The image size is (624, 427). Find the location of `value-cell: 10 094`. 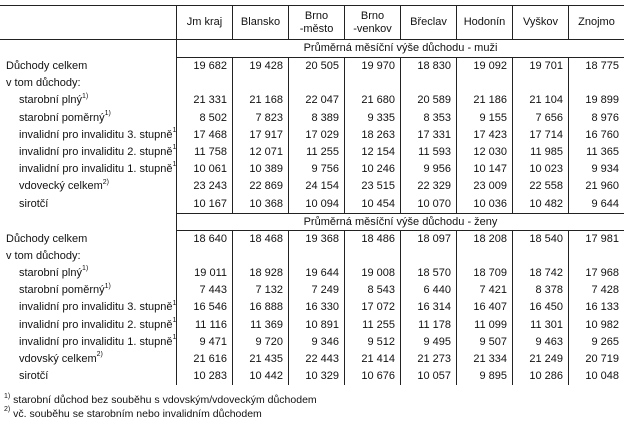

value-cell: 10 094 is located at coordinates (316, 204).